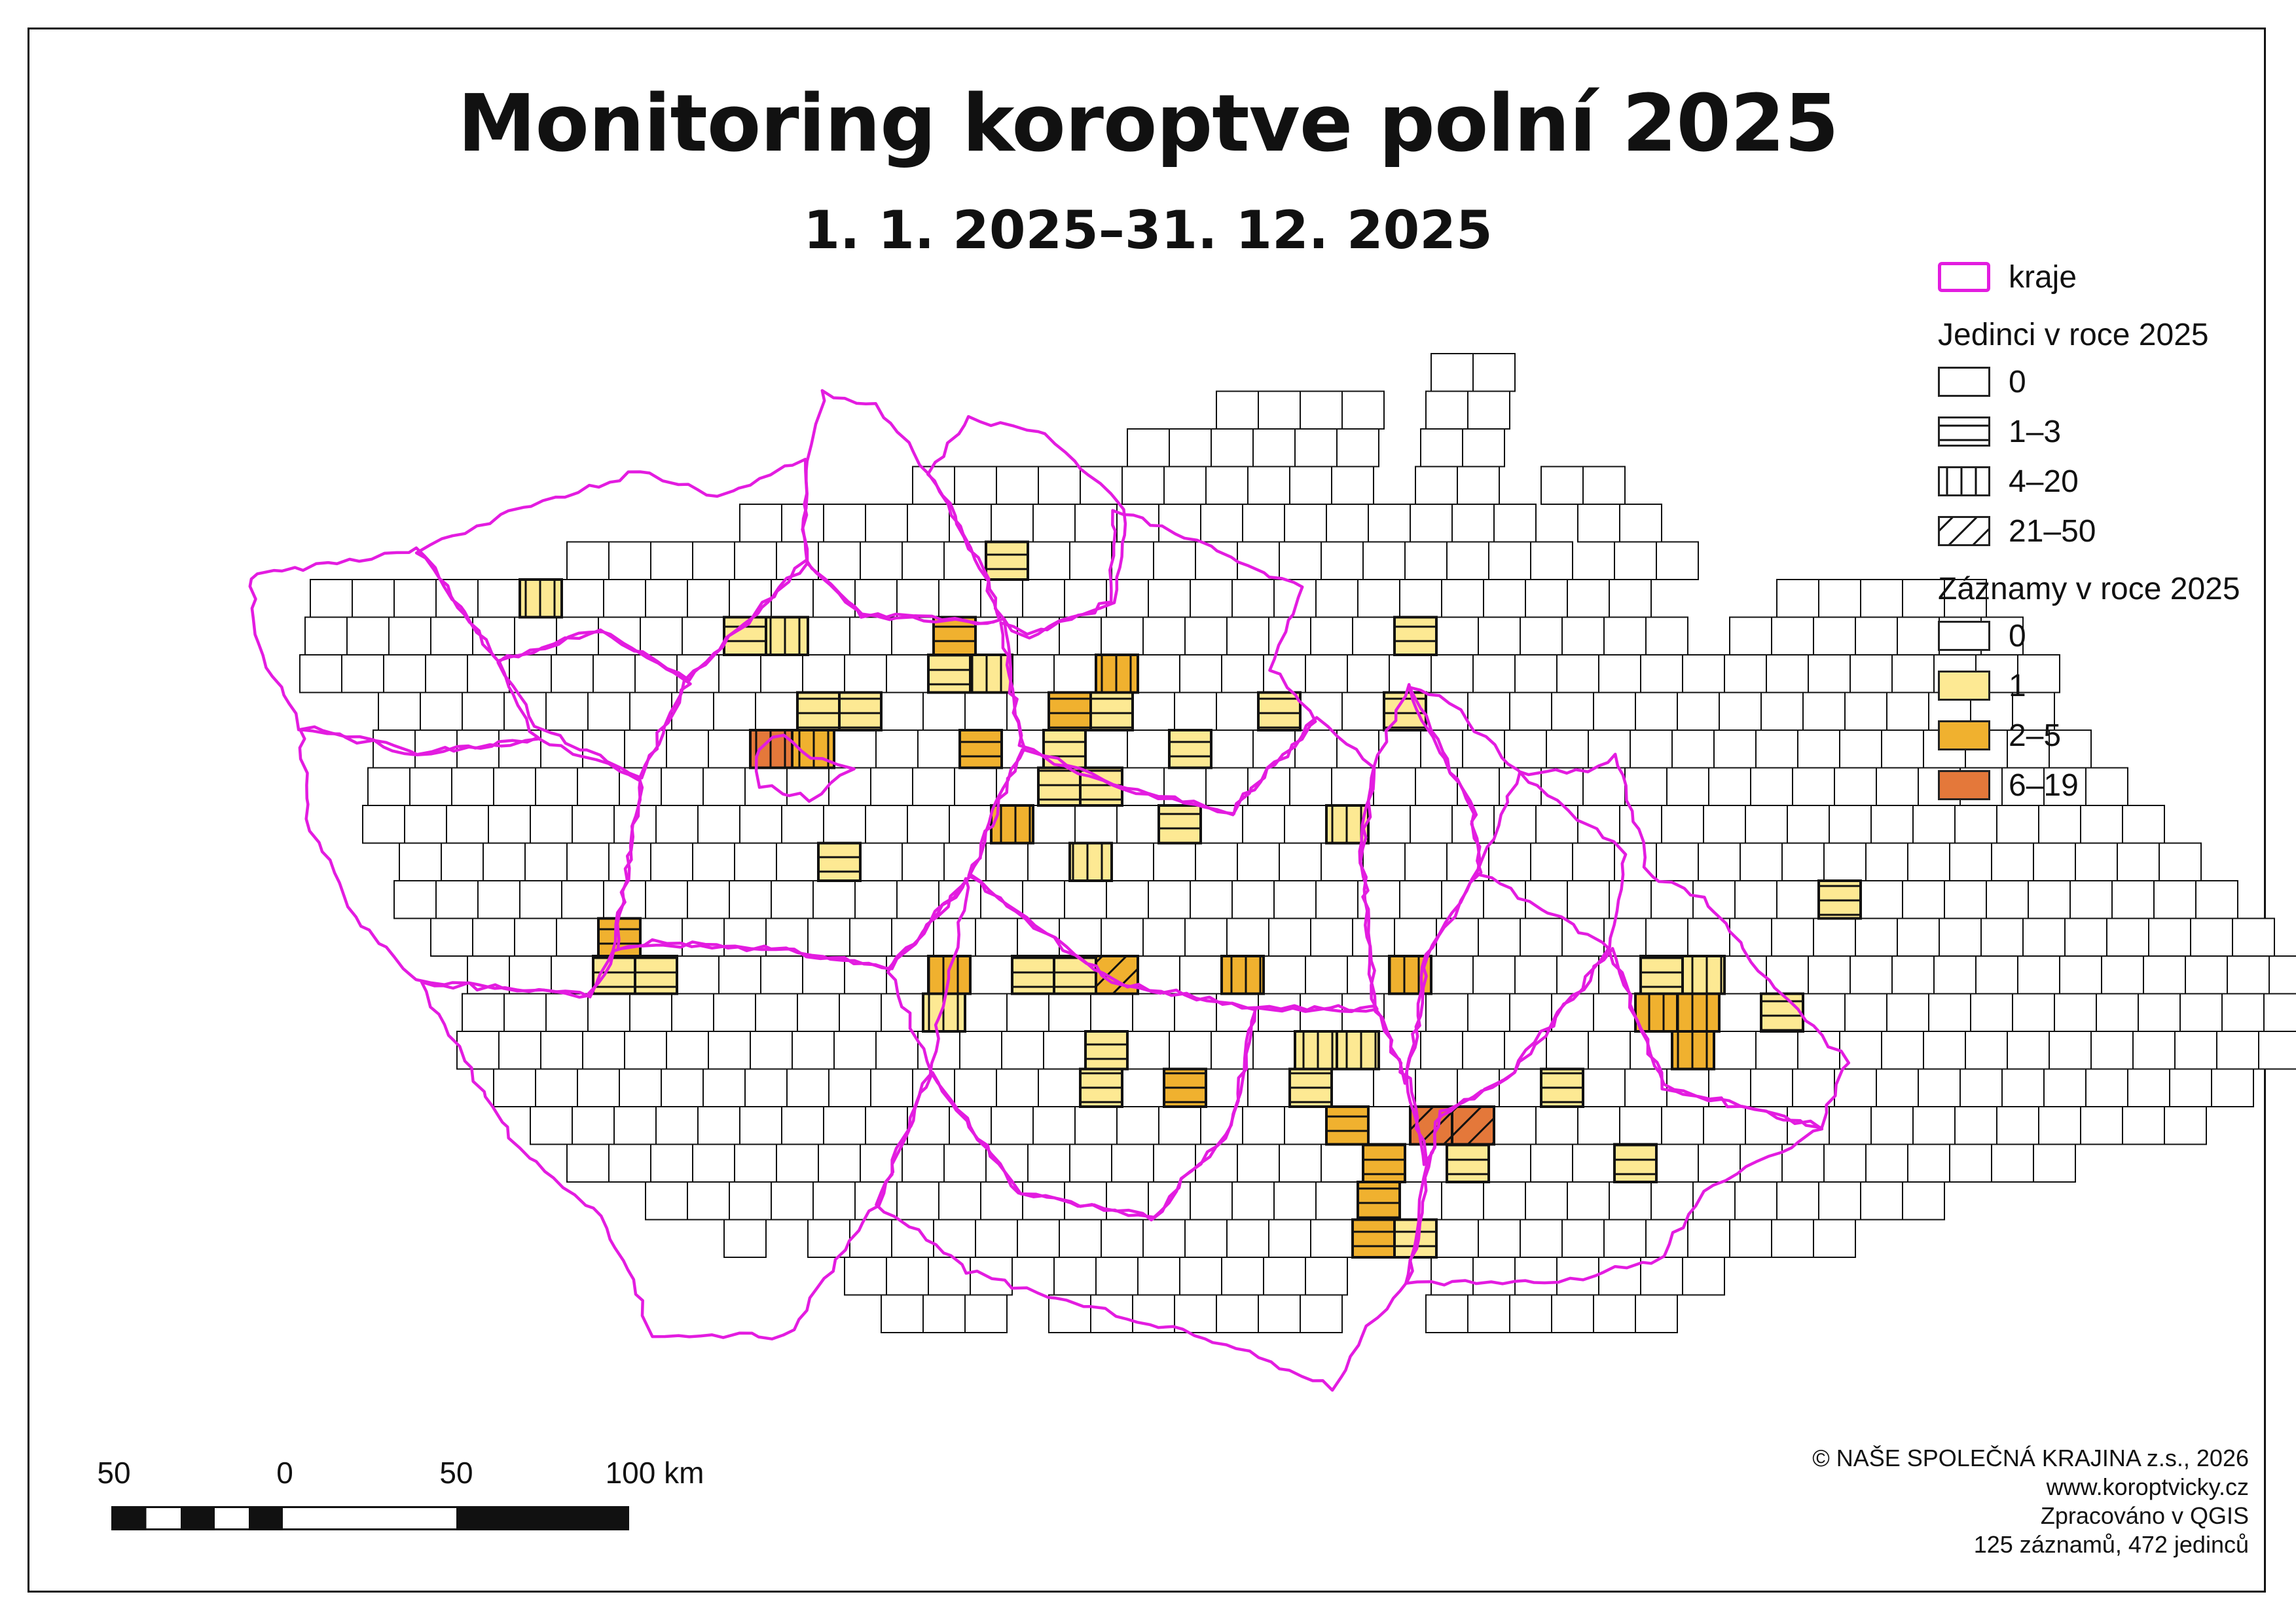 Image resolution: width=2296 pixels, height=1624 pixels. I want to click on credits-website: www.koroptvicky.cz, so click(2147, 1486).